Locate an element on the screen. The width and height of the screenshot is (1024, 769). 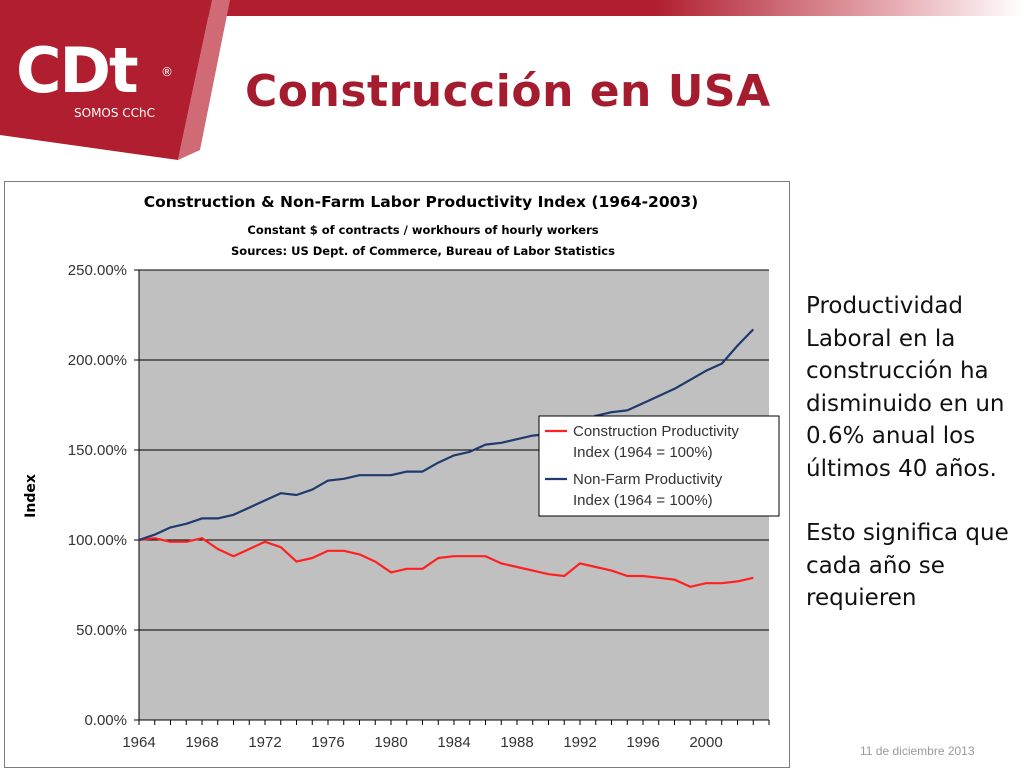
x-tick-label: 1984 is located at coordinates (453, 742).